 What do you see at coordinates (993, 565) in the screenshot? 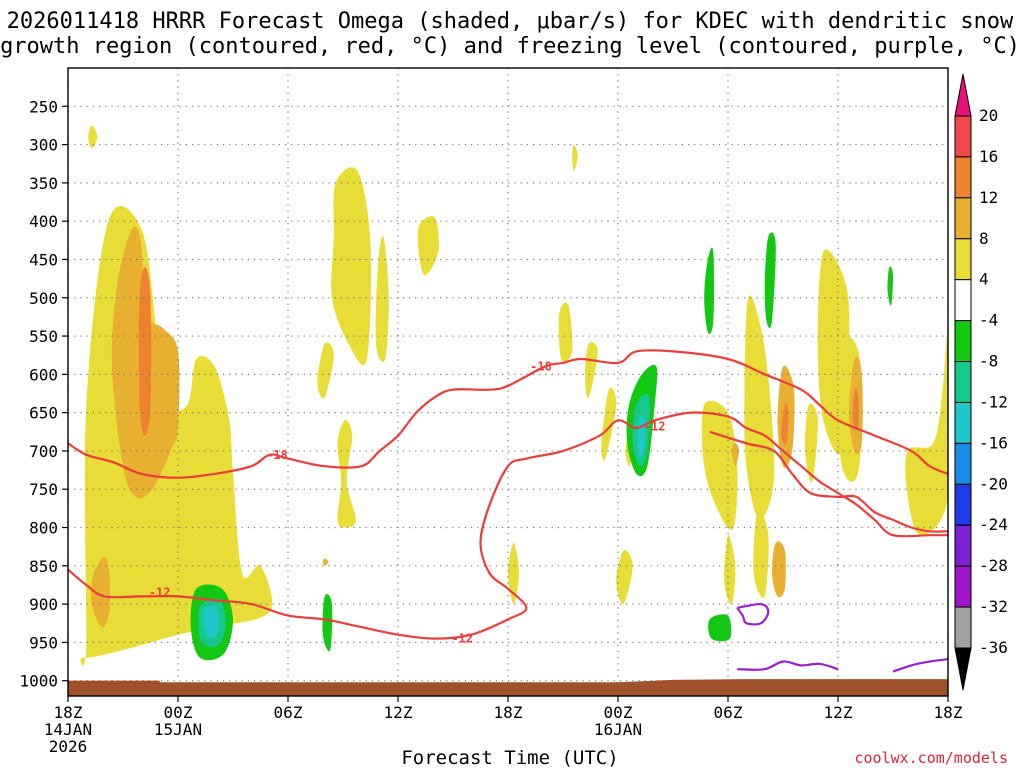
I see `colorbar-label: -28` at bounding box center [993, 565].